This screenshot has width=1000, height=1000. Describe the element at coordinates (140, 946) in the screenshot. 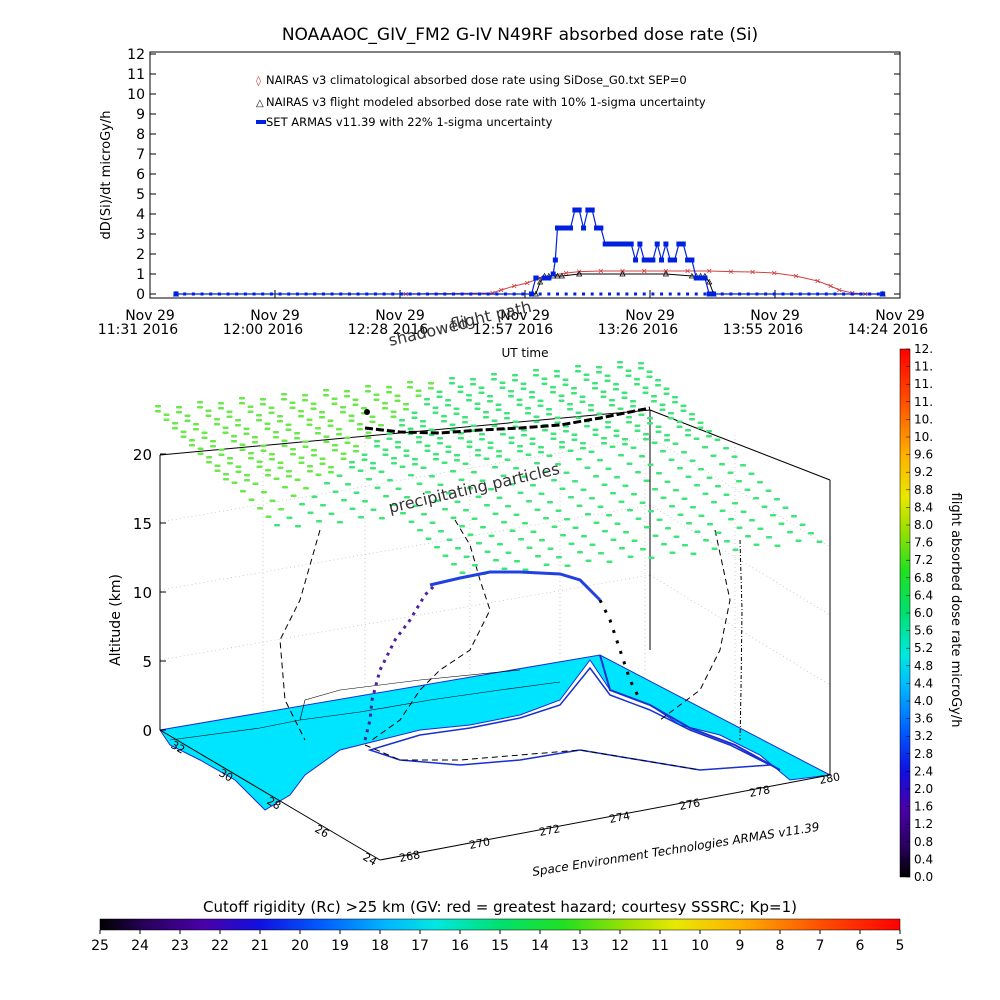

I see `bottom-colorbar-tick-label: 24` at that location.